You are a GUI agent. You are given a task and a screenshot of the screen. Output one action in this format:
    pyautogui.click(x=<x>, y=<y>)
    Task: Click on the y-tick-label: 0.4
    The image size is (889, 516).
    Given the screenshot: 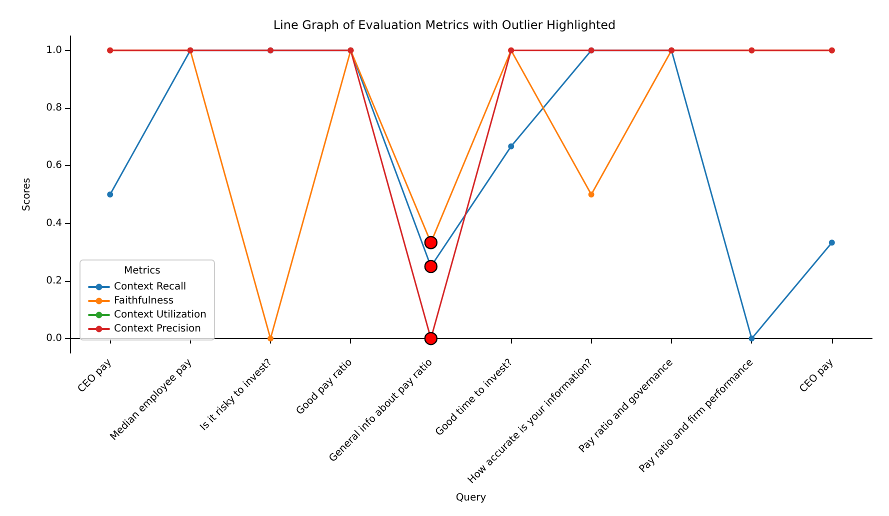 What is the action you would take?
    pyautogui.click(x=54, y=223)
    